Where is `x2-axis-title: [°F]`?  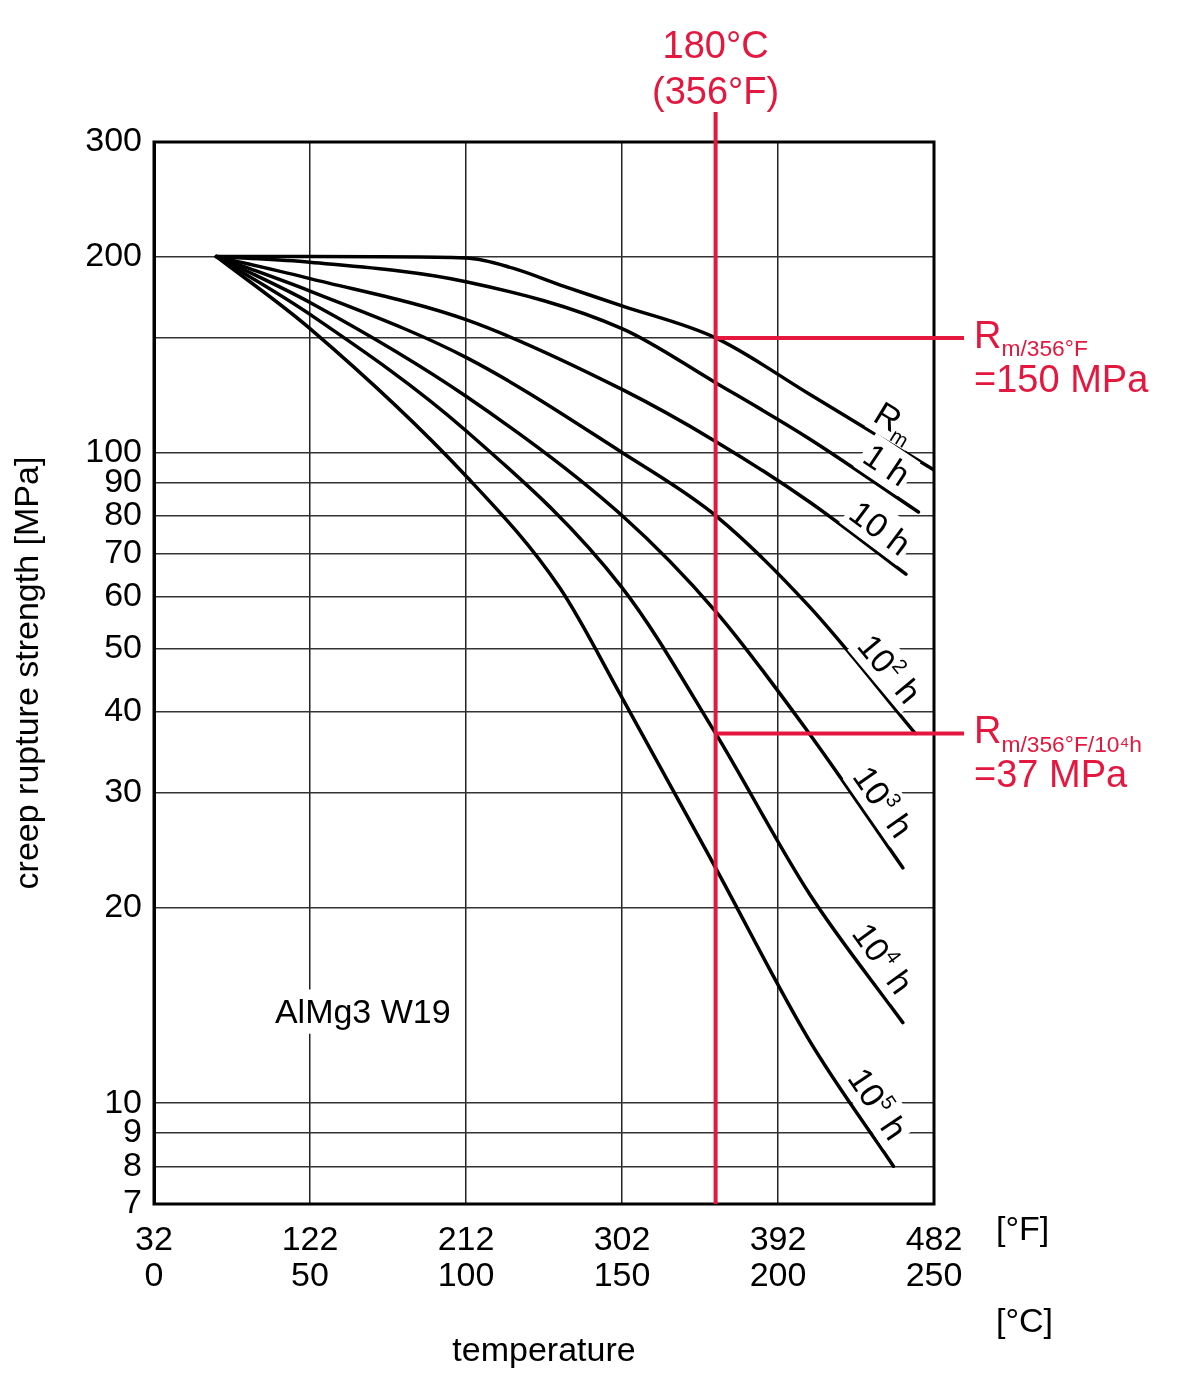 x2-axis-title: [°F] is located at coordinates (1023, 1228).